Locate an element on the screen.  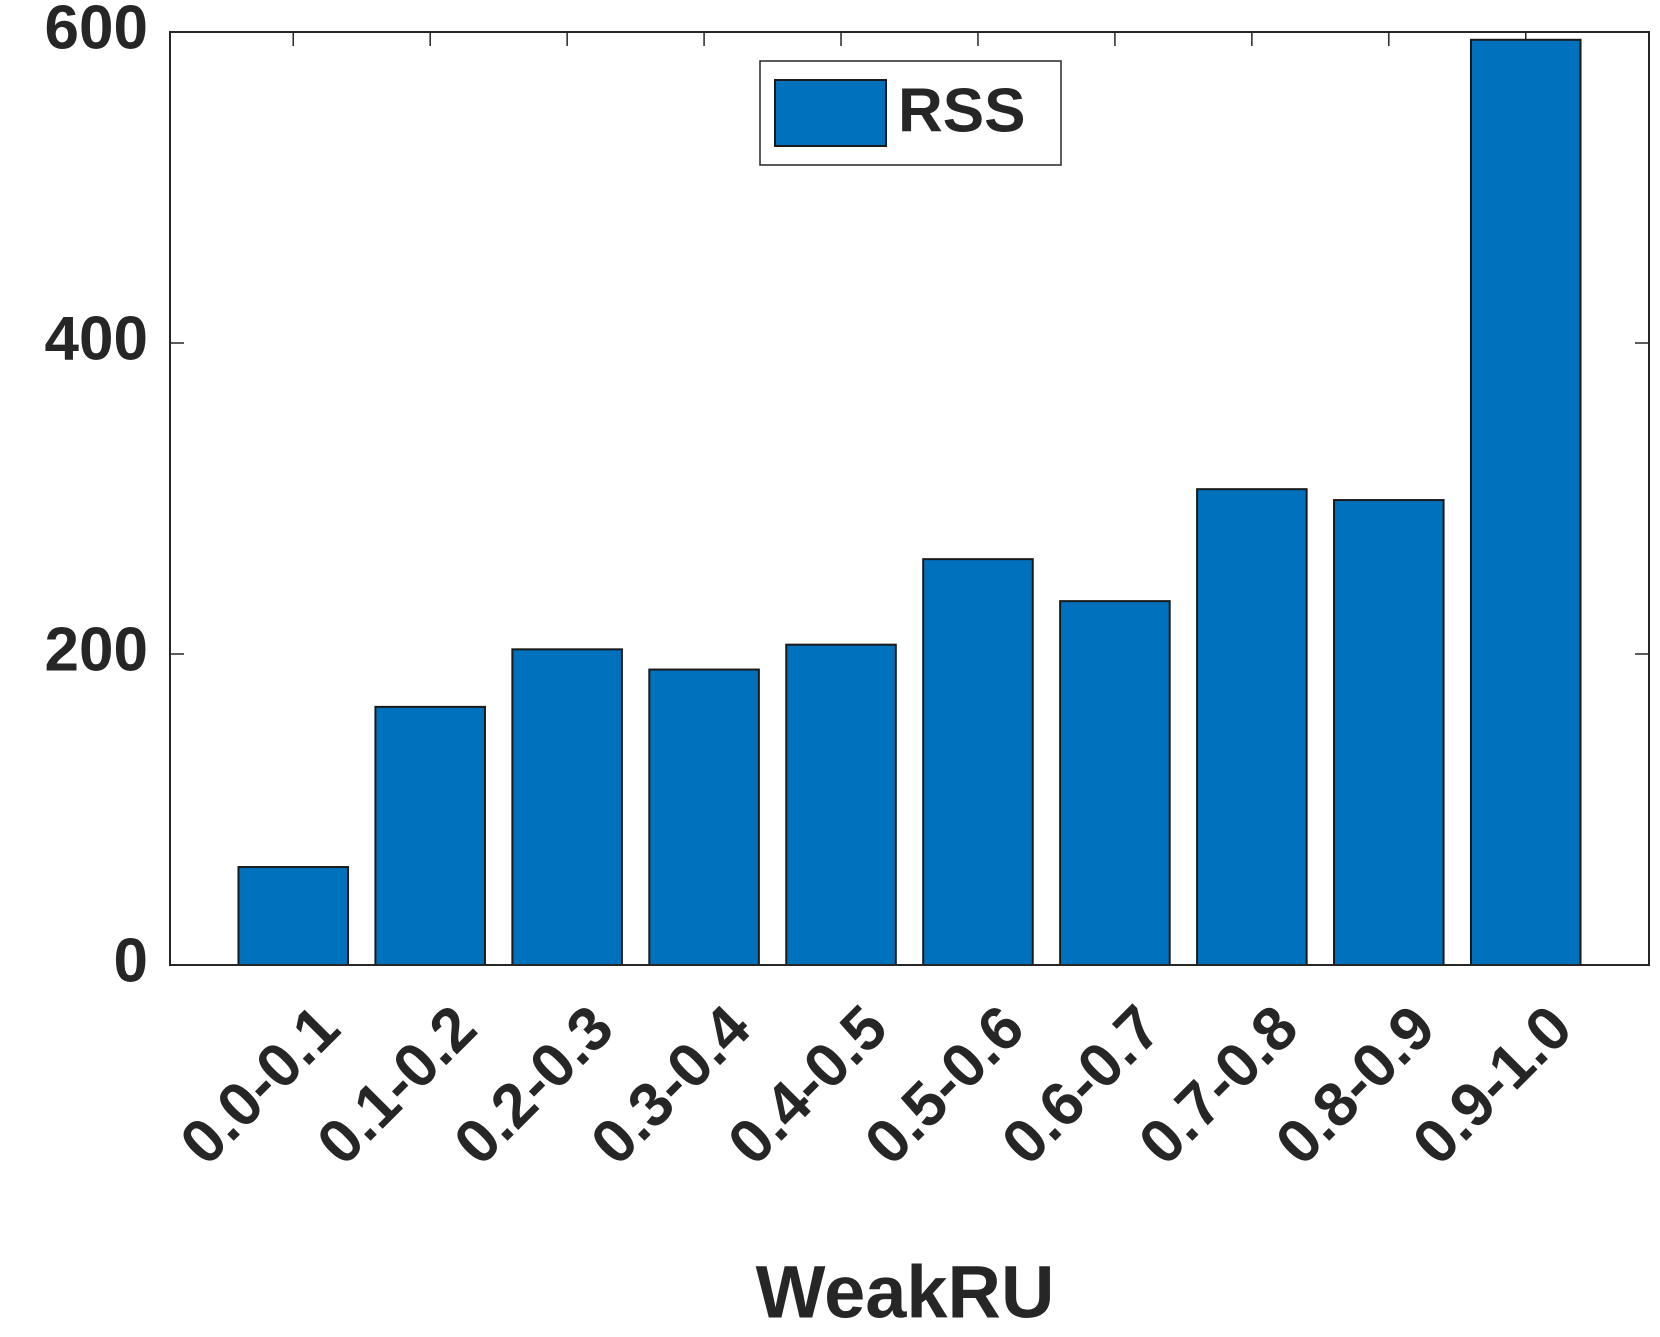
y-tick-label: 200 is located at coordinates (96, 649).